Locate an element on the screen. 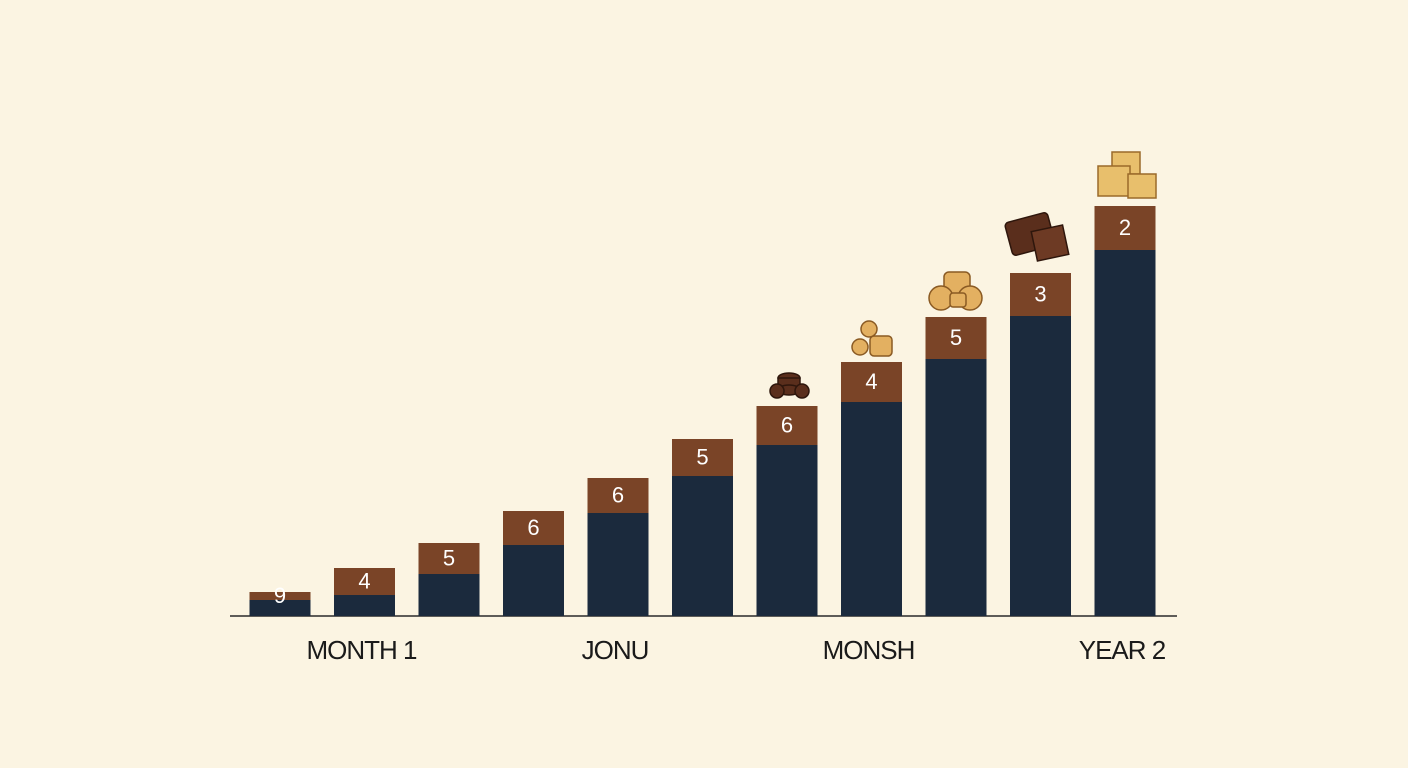 The height and width of the screenshot is (768, 1408). segment-label: 9 is located at coordinates (280, 595).